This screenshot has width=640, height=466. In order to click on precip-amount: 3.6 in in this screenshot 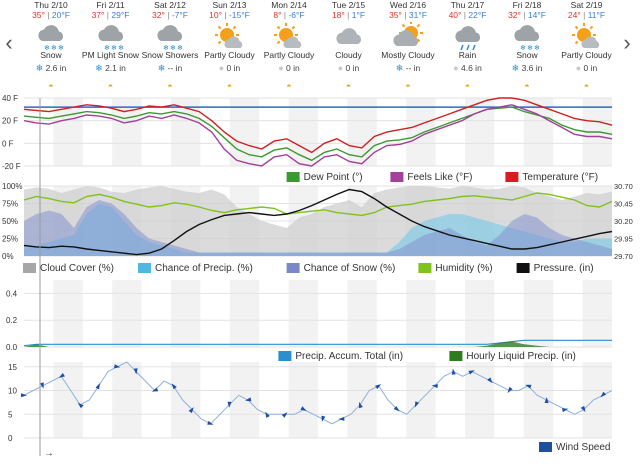, I will do `click(532, 68)`.